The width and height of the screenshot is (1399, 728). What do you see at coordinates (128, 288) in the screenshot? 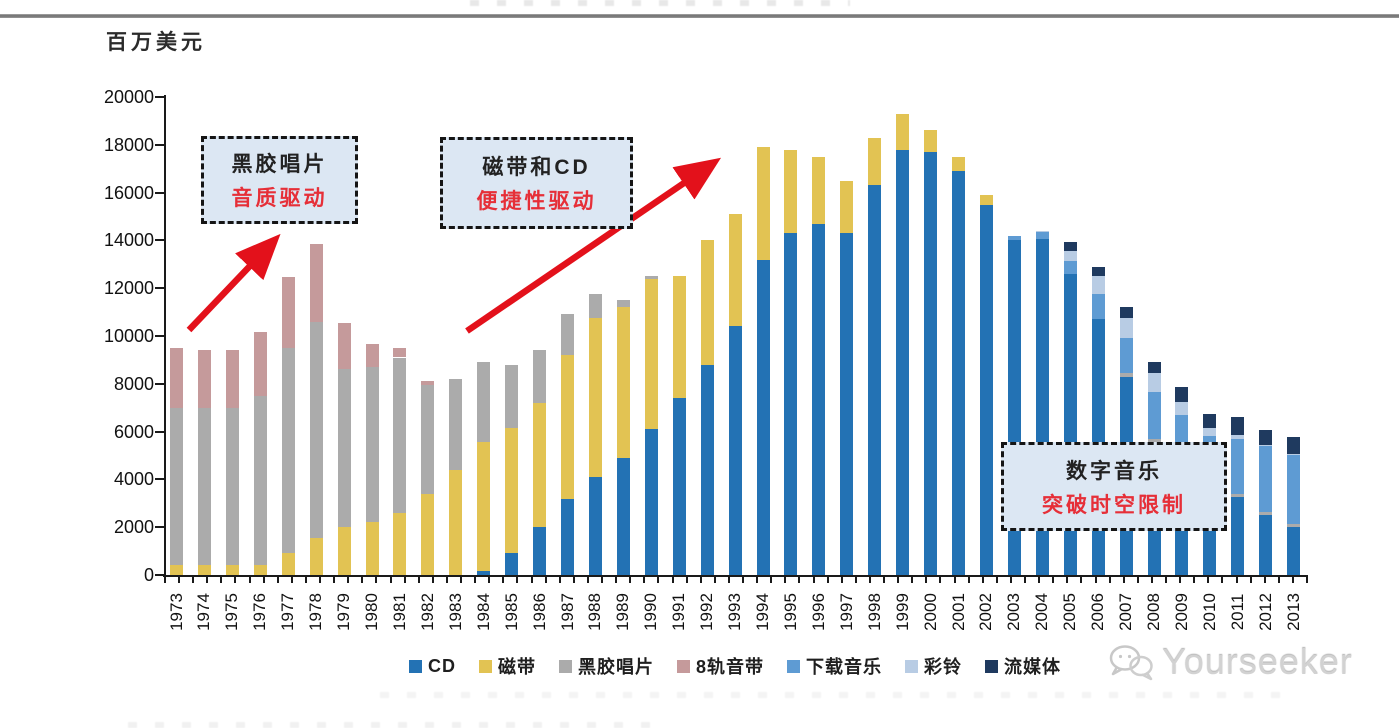
I see `y-axis-tick-label: 12000` at bounding box center [128, 288].